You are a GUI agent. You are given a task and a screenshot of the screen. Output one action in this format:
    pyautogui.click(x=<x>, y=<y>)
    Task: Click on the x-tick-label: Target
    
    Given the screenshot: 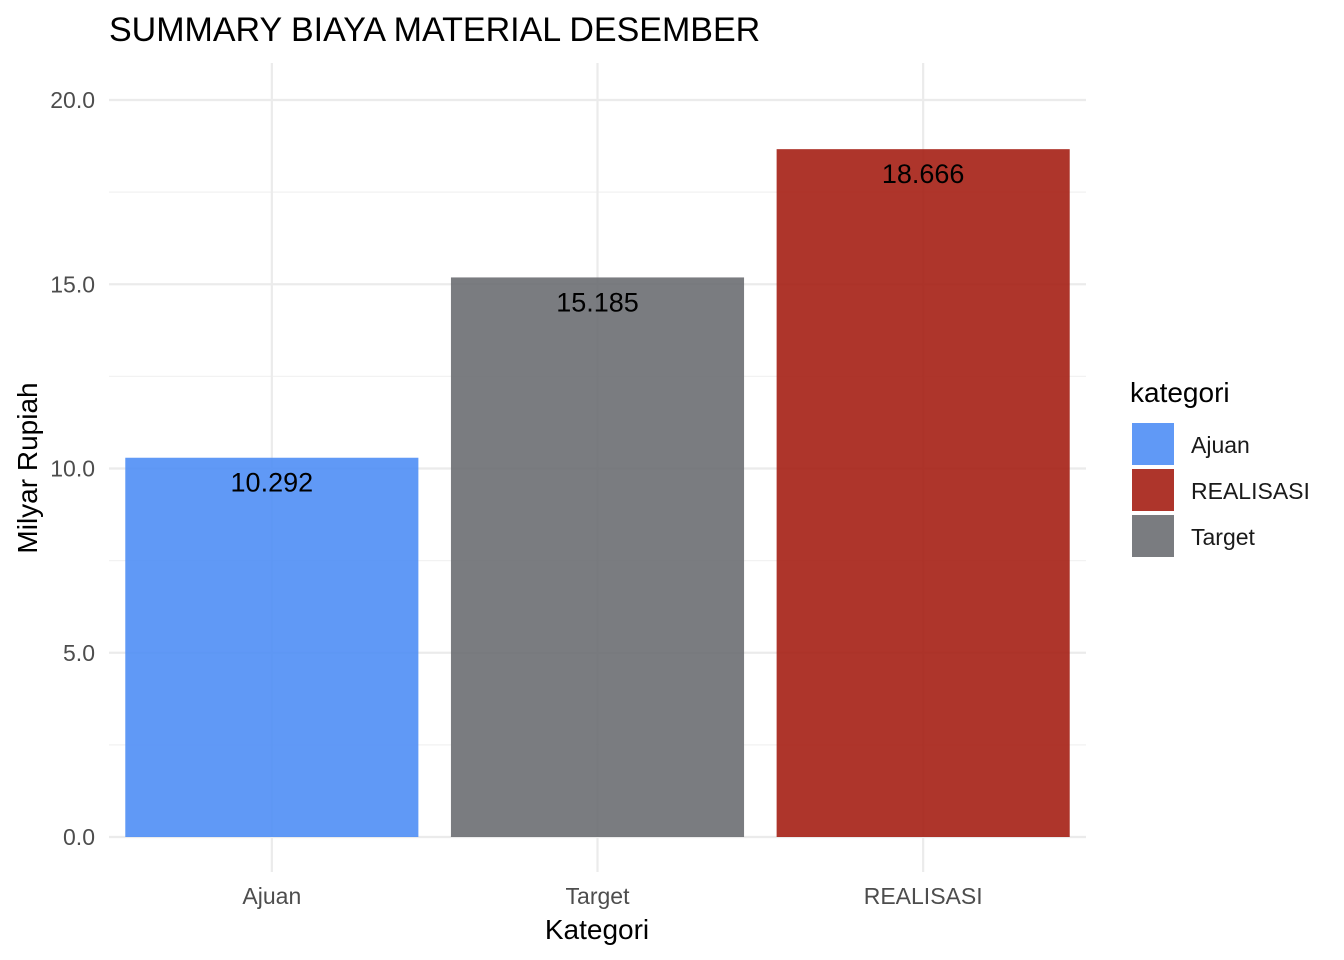 What is the action you would take?
    pyautogui.click(x=598, y=896)
    